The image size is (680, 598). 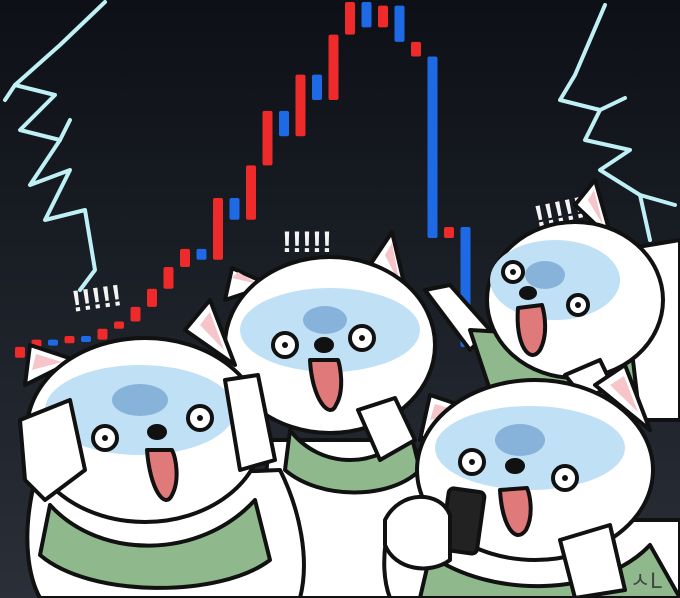 I want to click on lightning-bolt-right, so click(x=605, y=122).